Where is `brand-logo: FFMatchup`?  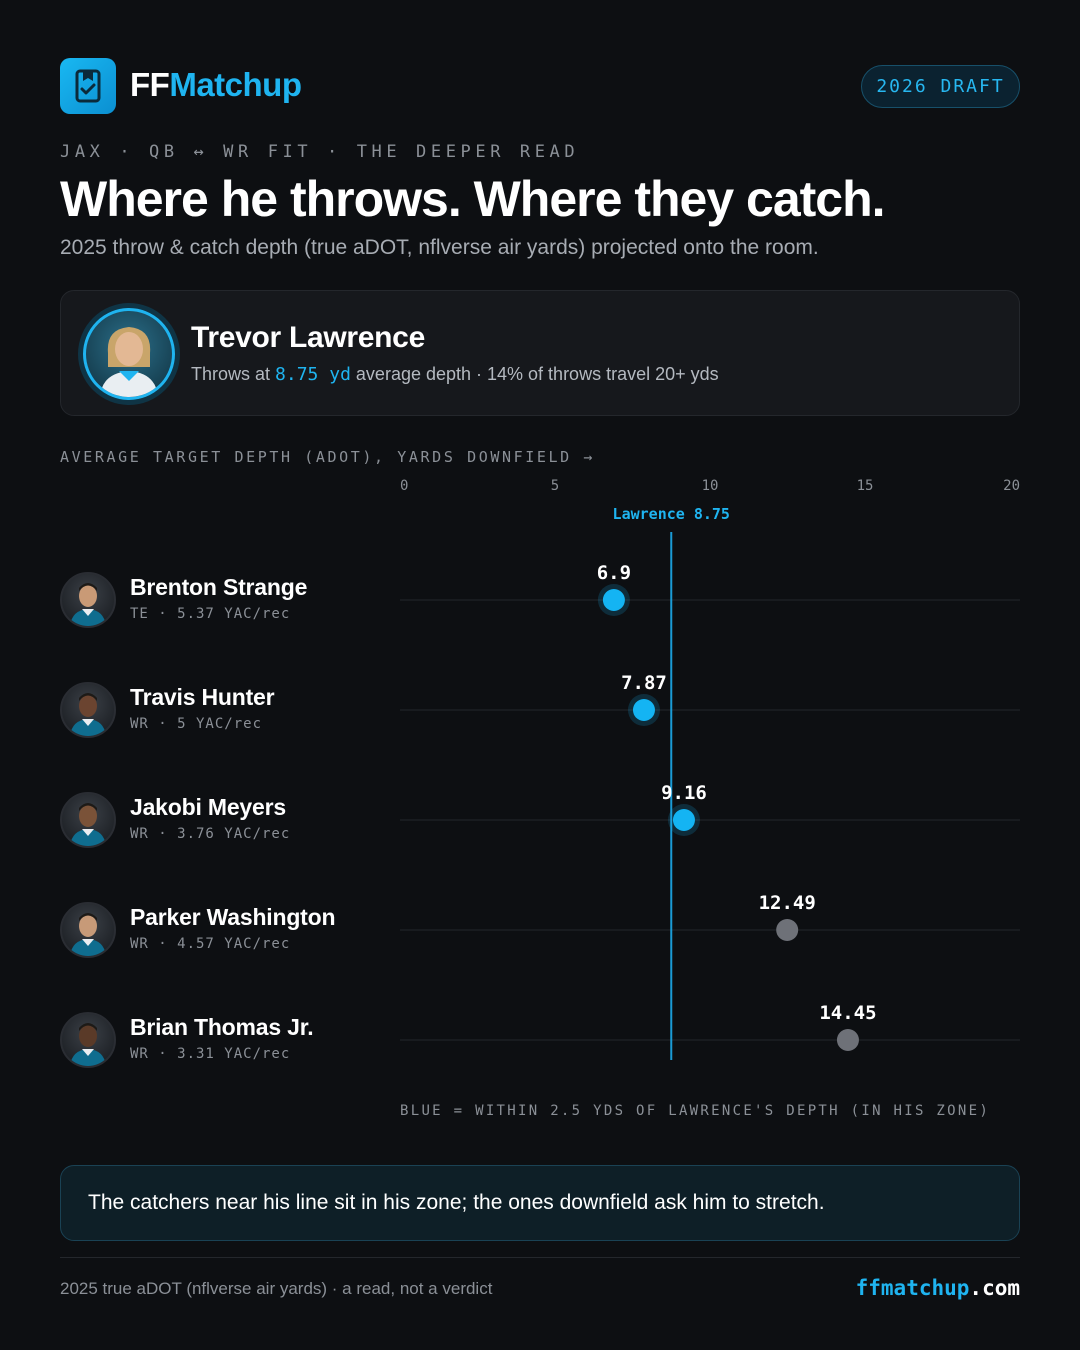
brand-logo: FFMatchup is located at coordinates (216, 85).